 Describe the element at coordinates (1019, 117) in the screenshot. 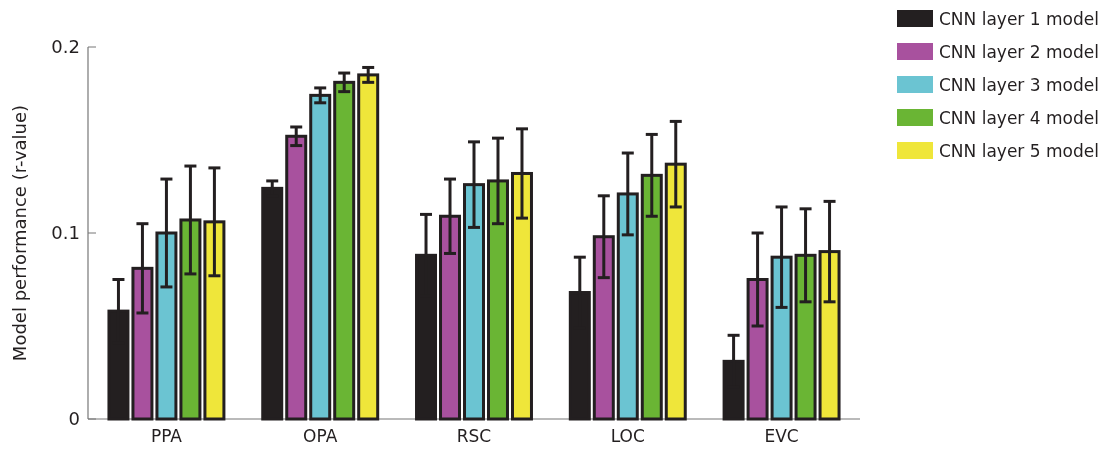

I see `legend-label: CNN layer 4 model` at that location.